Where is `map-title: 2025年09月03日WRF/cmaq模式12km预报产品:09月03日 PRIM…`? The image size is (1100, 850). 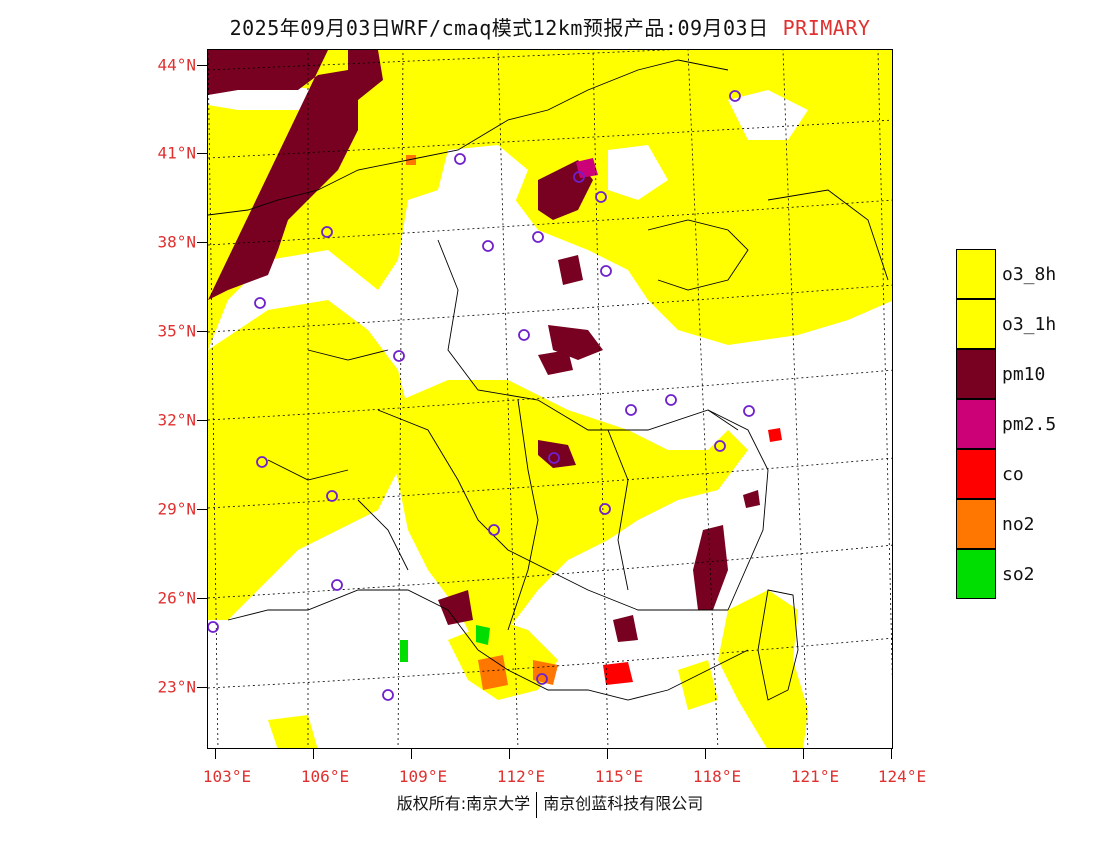
map-title: 2025年09月03日WRF/cmaq模式12km预报产品:09月03日 PRIM… is located at coordinates (550, 26).